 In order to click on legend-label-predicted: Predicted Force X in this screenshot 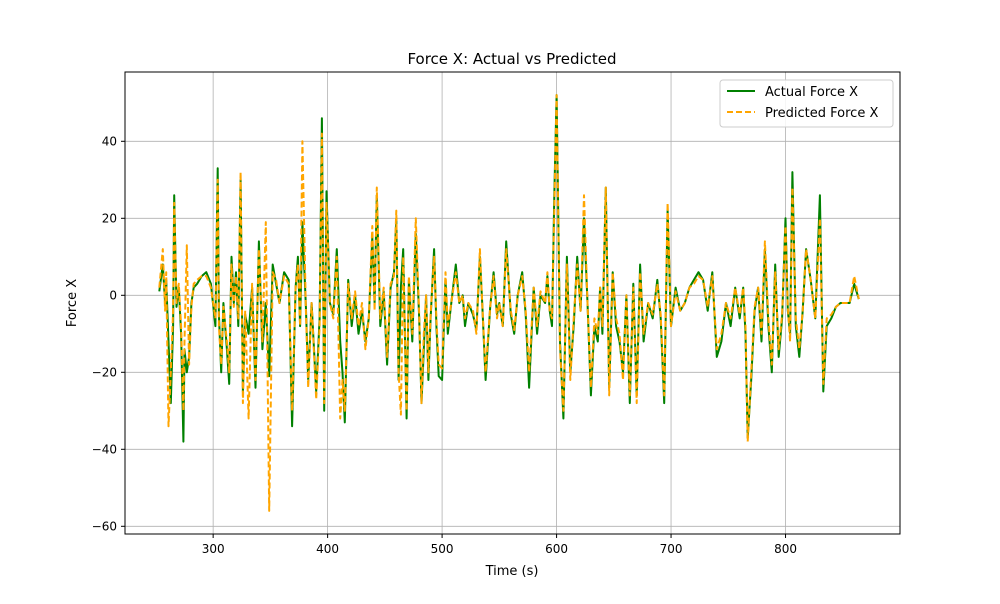, I will do `click(821, 113)`.